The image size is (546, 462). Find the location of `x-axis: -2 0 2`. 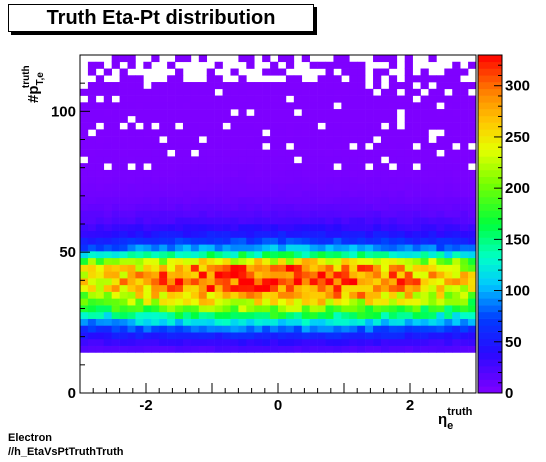

x-axis: -2 0 2 is located at coordinates (278, 398).